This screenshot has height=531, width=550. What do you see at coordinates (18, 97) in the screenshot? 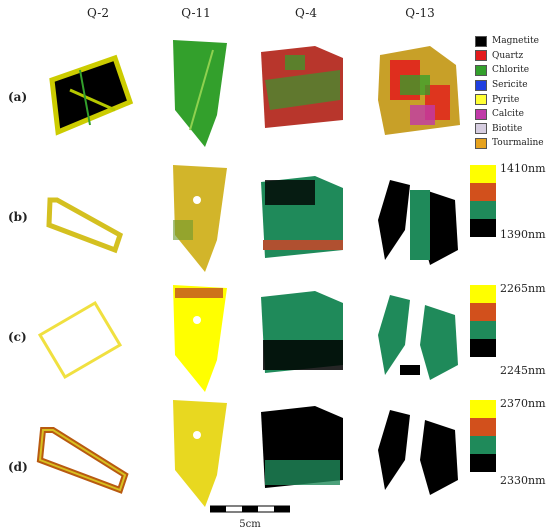
I see `row-label-a: (a)` at bounding box center [18, 97].